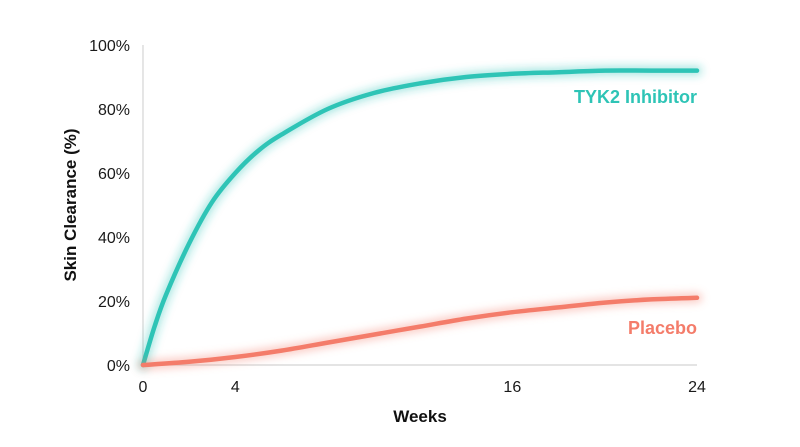 The width and height of the screenshot is (800, 447). Describe the element at coordinates (114, 238) in the screenshot. I see `y-tick-label: 40%` at that location.